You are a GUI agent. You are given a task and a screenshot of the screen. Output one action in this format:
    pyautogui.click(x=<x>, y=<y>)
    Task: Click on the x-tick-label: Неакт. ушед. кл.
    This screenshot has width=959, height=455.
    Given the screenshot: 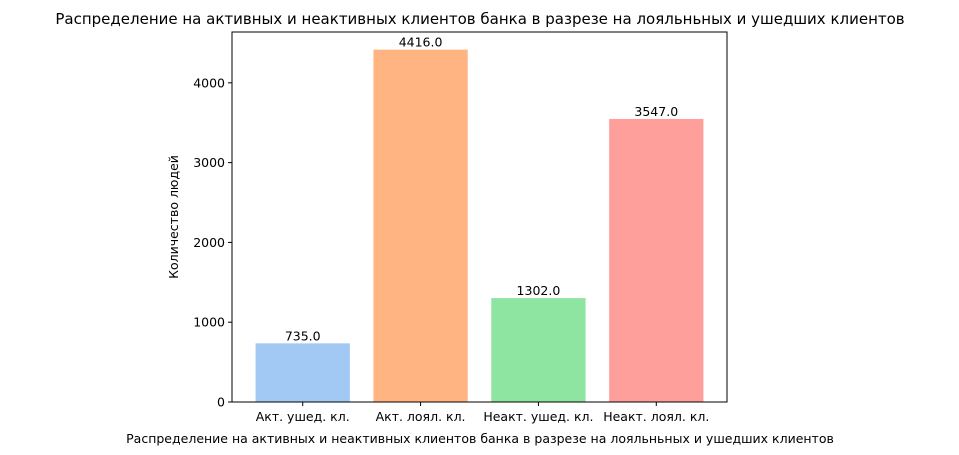 What is the action you would take?
    pyautogui.click(x=538, y=416)
    